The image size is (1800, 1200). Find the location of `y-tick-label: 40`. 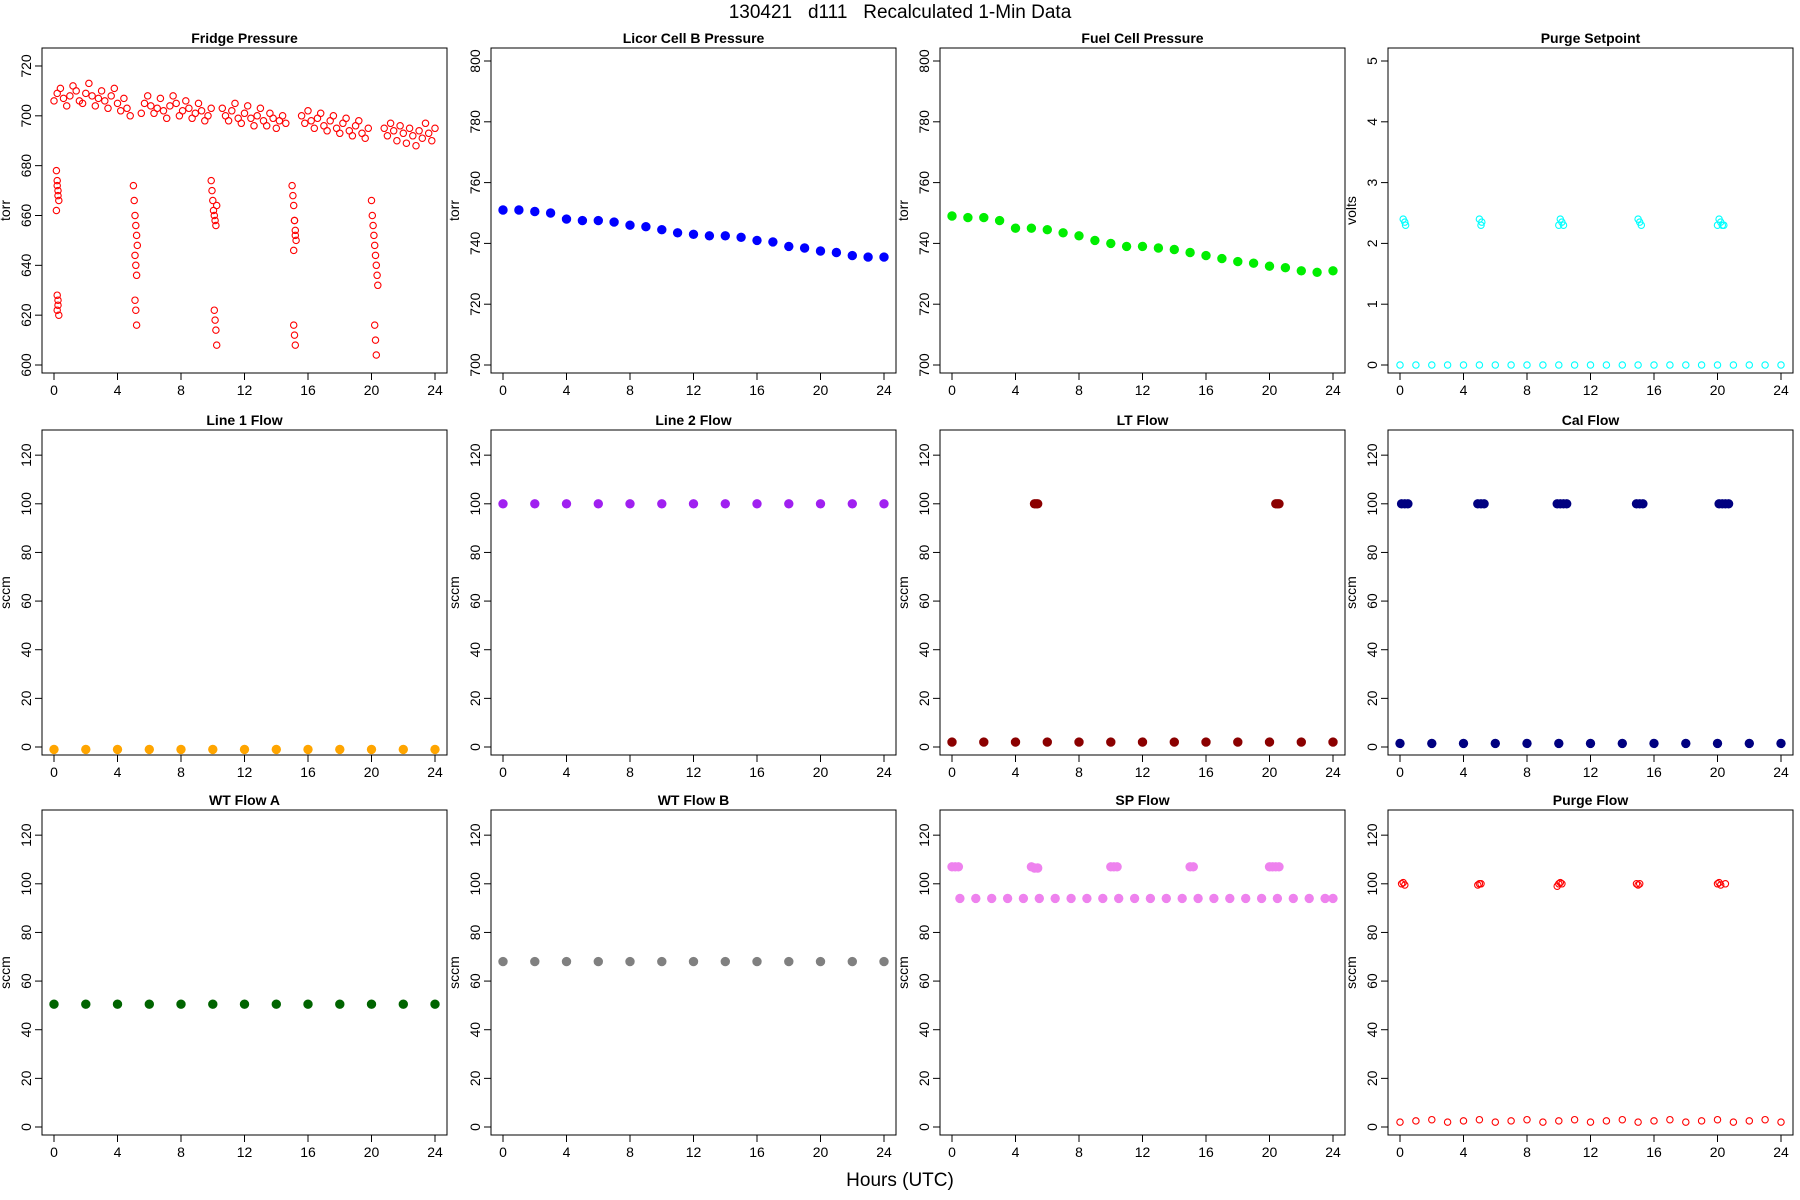

y-tick-label: 40 is located at coordinates (475, 650).